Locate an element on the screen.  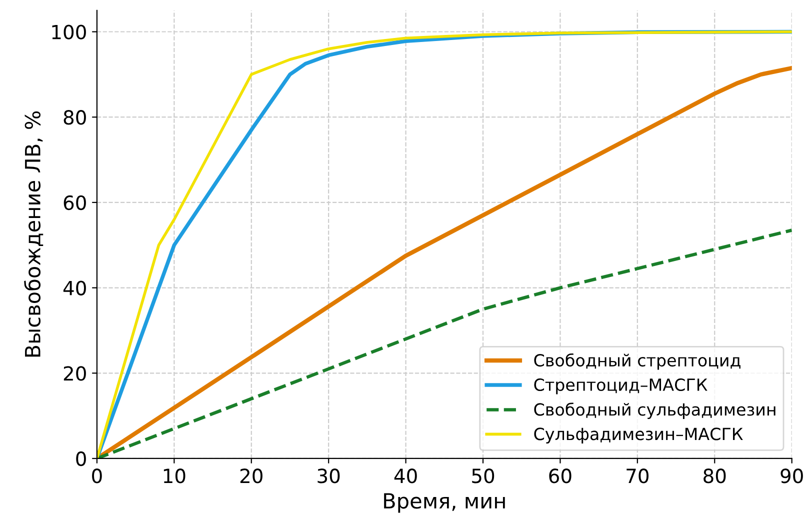
y-tick-label: 0 is located at coordinates (81, 458).